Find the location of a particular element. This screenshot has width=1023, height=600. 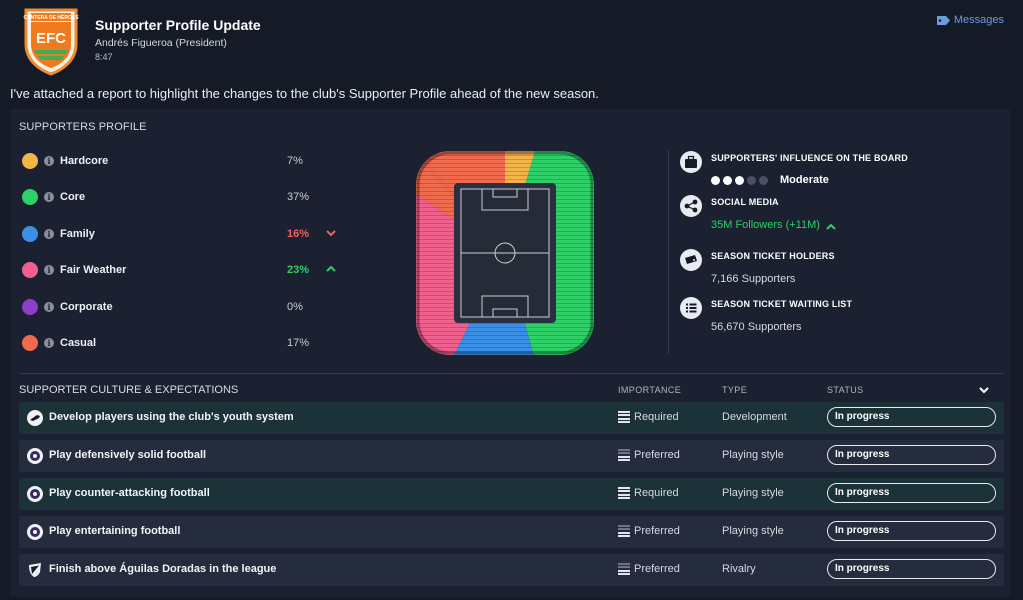

supporters-profile-title: SUPPORTERS PROFILE is located at coordinates (83, 127).